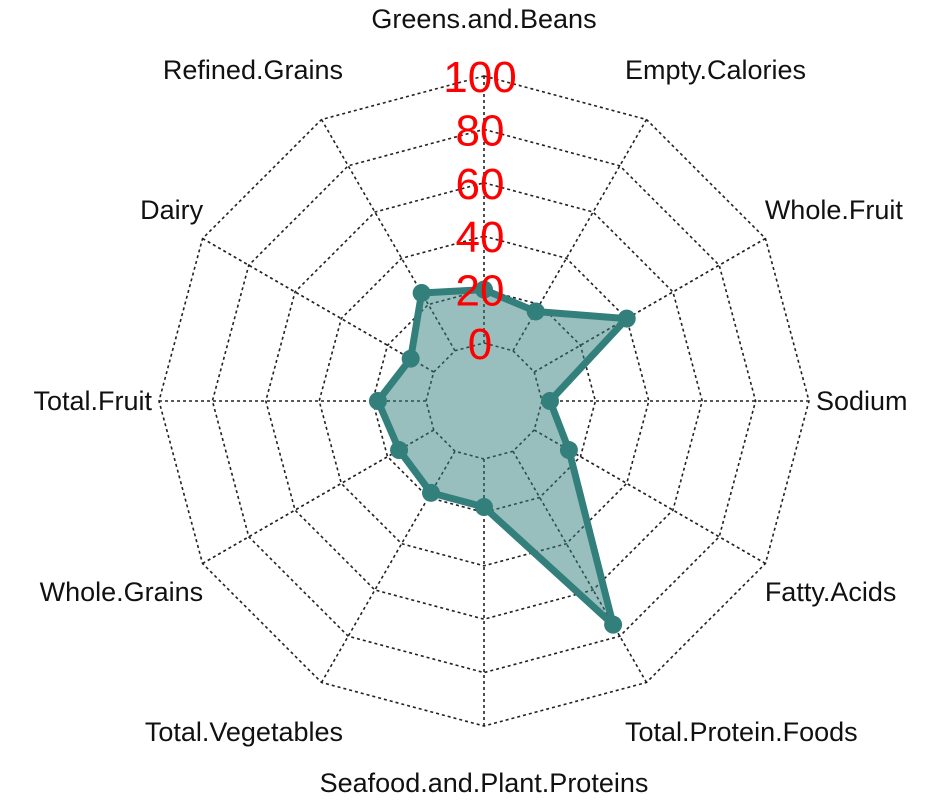 Image resolution: width=945 pixels, height=802 pixels. Describe the element at coordinates (430, 492) in the screenshot. I see `data-point-total-vegetables` at that location.